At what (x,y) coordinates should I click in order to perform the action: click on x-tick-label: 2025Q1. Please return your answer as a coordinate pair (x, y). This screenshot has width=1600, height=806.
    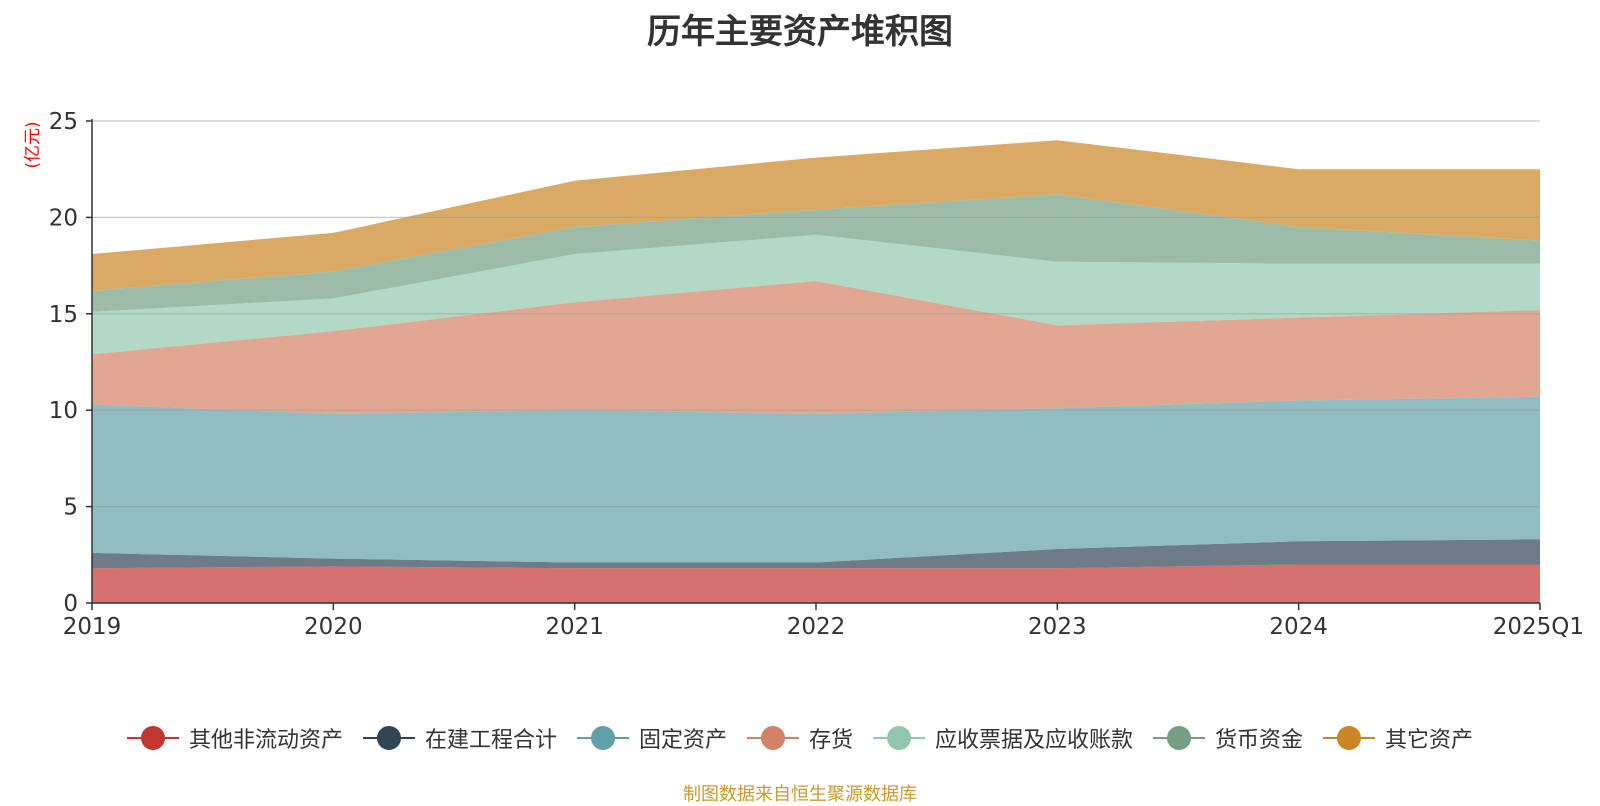
    Looking at the image, I should click on (1538, 627).